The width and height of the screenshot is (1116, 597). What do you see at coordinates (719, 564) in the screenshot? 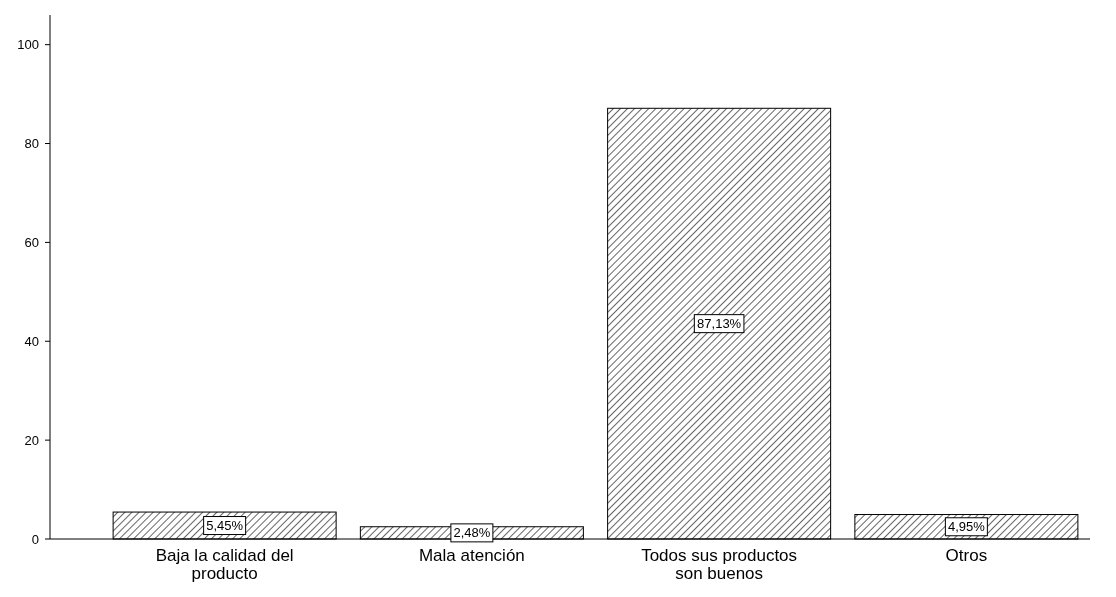
I see `x-tick-label: Todos sus productos son buenos` at bounding box center [719, 564].